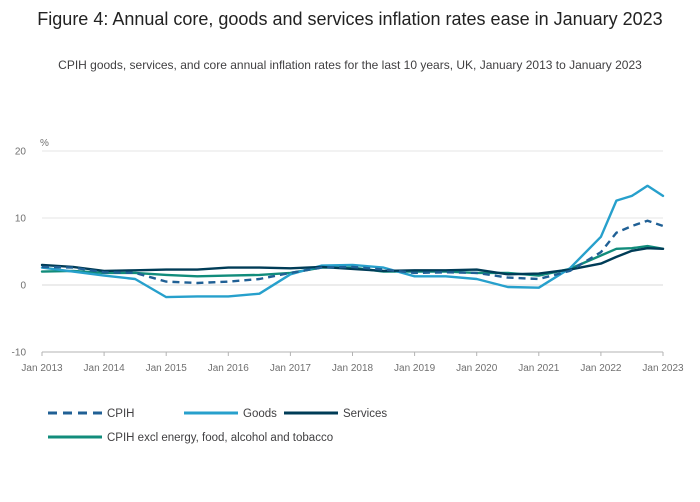 This screenshot has height=502, width=700. Describe the element at coordinates (19, 253) in the screenshot. I see `y-axis-ticks: 20 10 0 -10` at that location.